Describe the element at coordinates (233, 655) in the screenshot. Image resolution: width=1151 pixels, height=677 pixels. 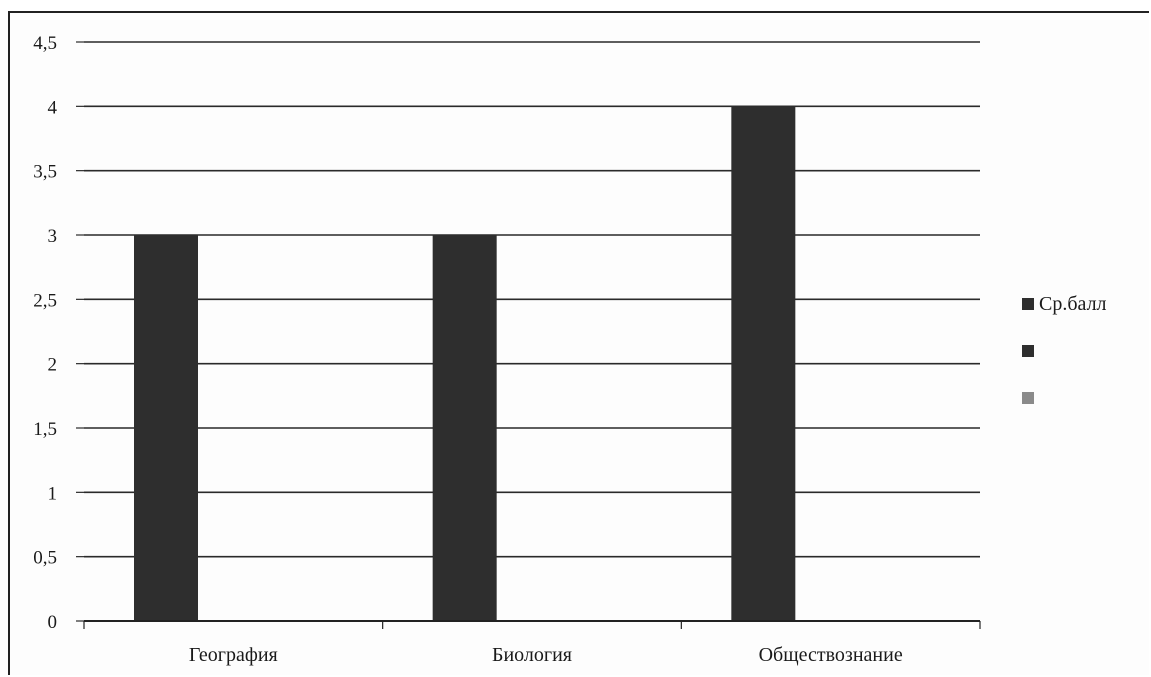
I see `x-category-label: География` at that location.